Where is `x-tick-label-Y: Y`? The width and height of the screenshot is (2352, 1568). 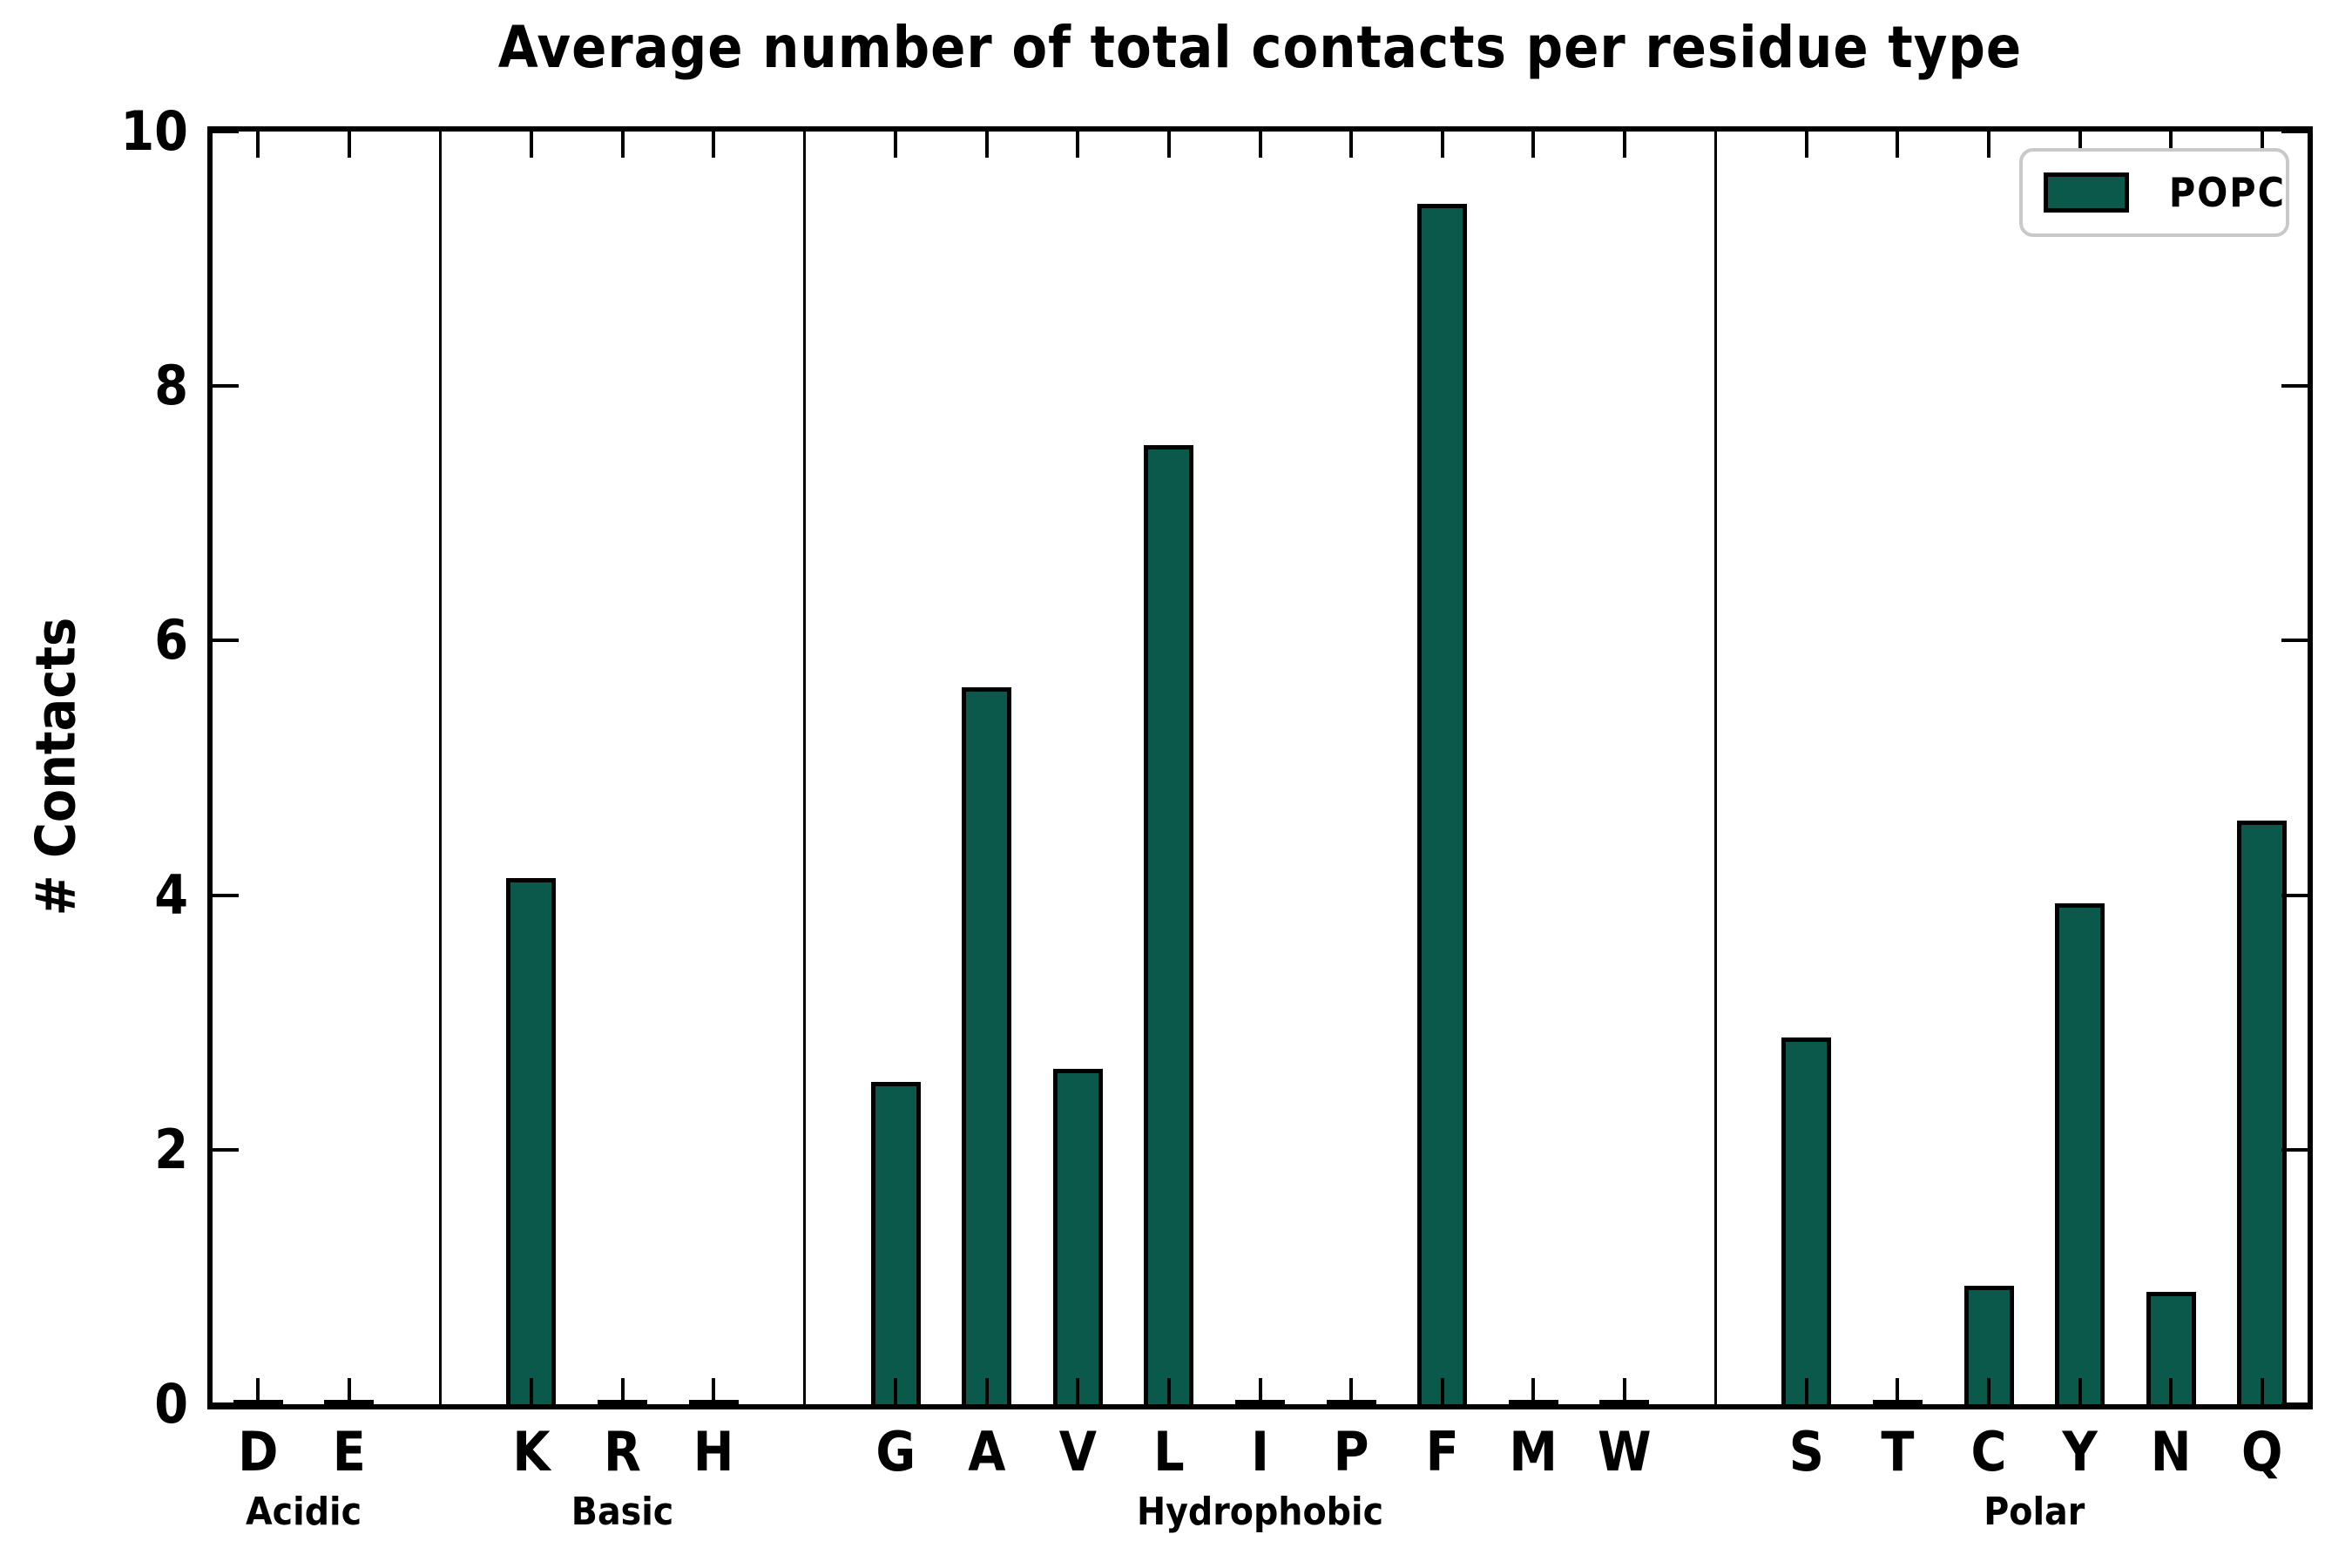 x-tick-label-Y: Y is located at coordinates (2080, 1452).